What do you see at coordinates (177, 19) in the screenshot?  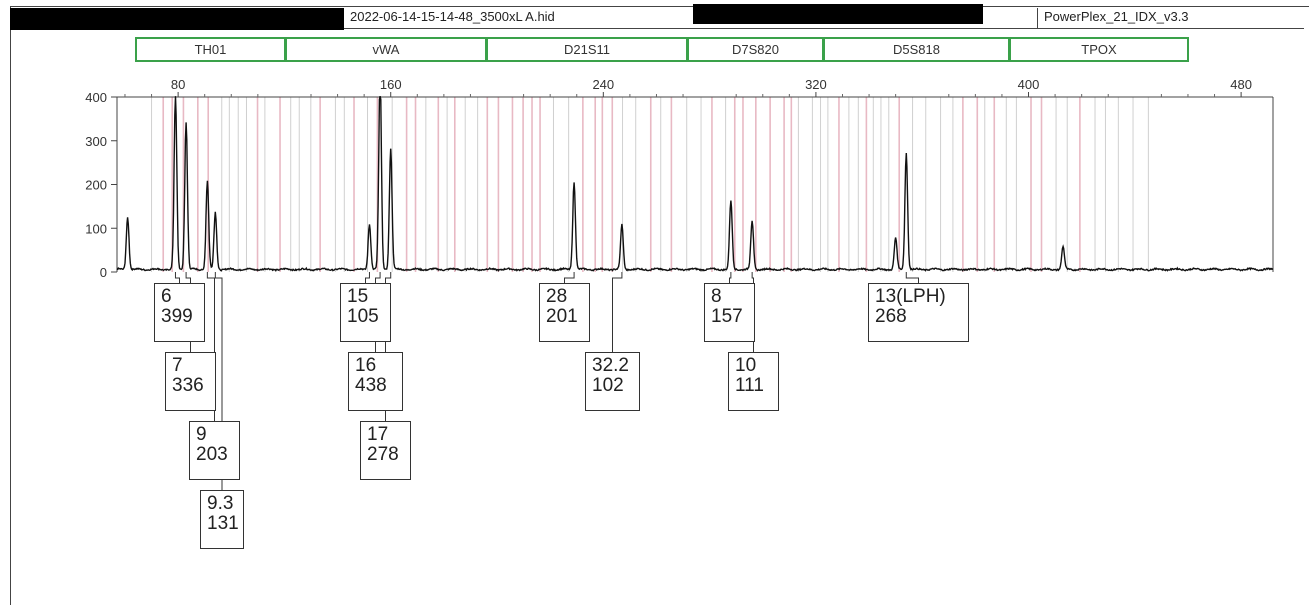 I see `redaction-bar-left` at bounding box center [177, 19].